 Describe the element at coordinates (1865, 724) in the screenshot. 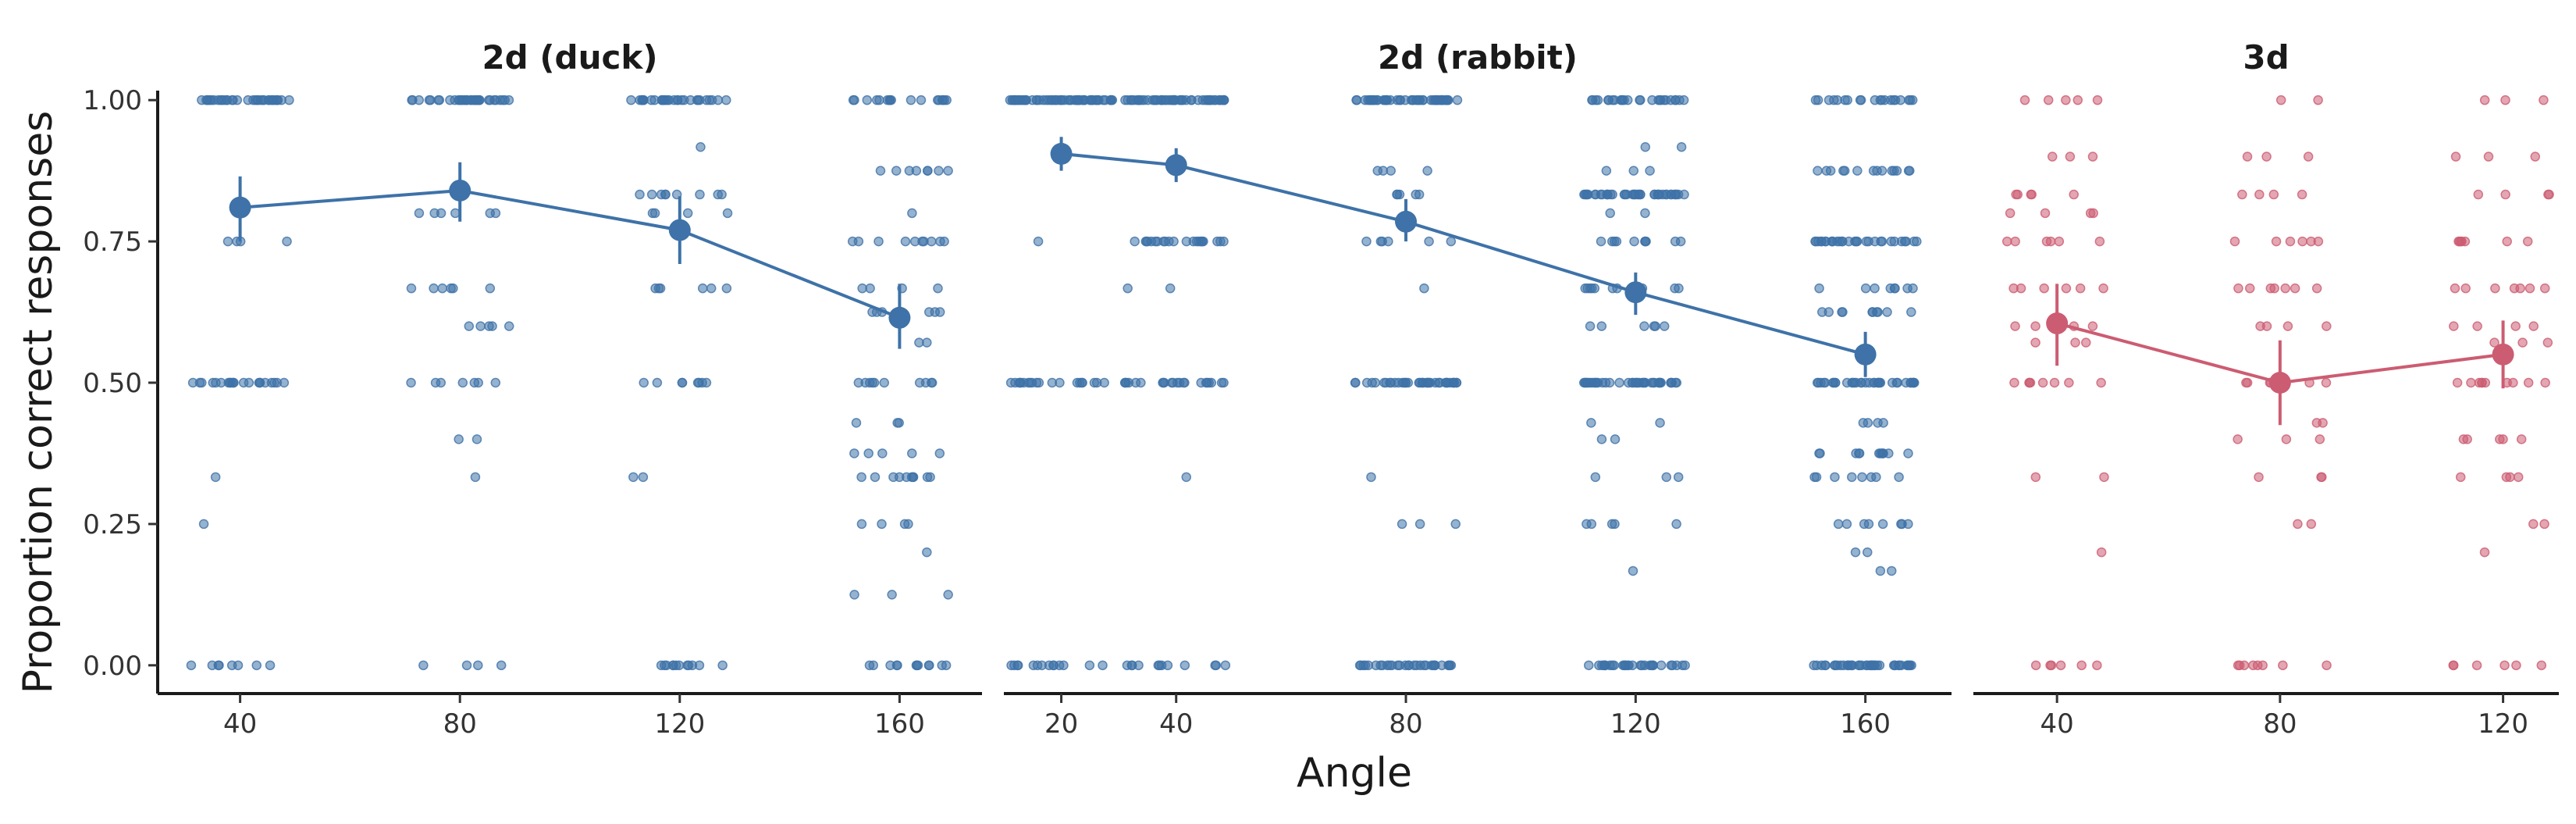

I see `x-tick-label: 160` at that location.